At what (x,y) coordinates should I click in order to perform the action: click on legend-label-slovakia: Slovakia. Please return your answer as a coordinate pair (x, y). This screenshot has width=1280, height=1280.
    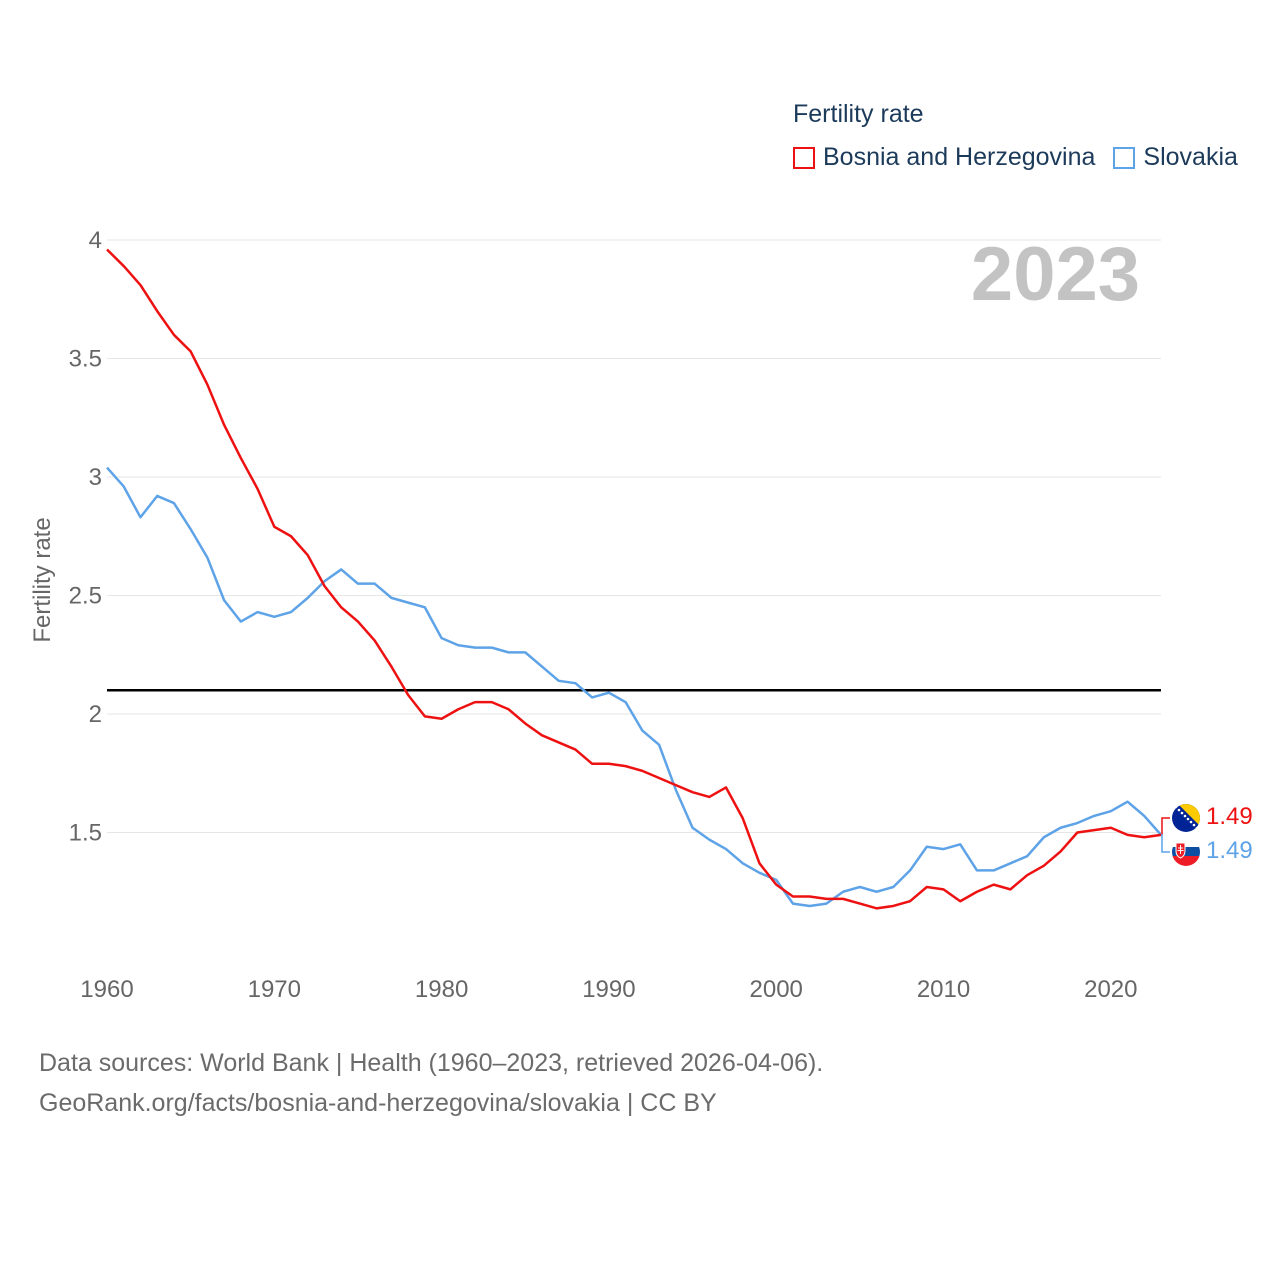
    Looking at the image, I should click on (1190, 157).